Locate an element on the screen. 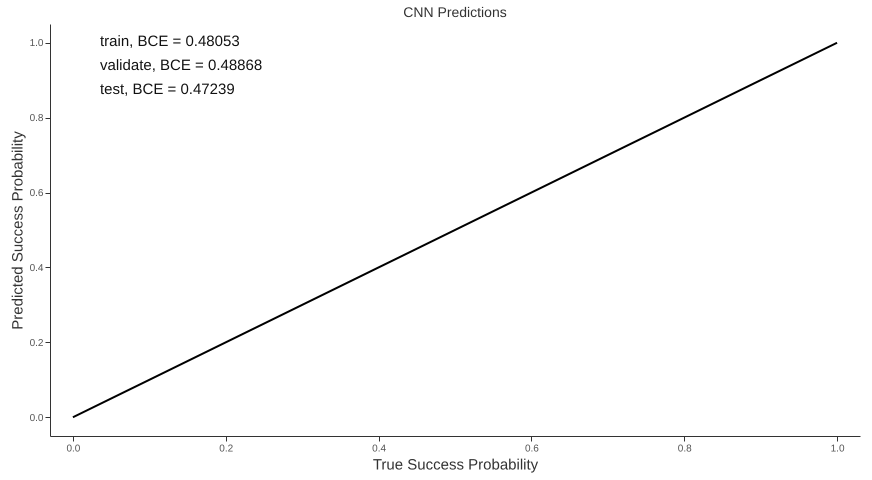  chart-title: CNN Predictions is located at coordinates (455, 12).